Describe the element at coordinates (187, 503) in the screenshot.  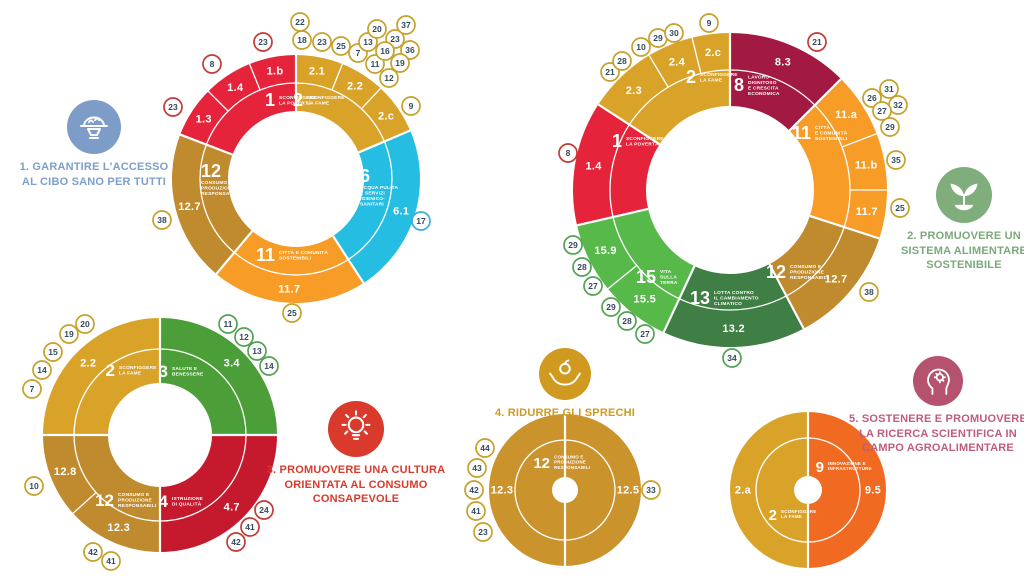
I see `svg-text: DI QUALITÀ` at that location.